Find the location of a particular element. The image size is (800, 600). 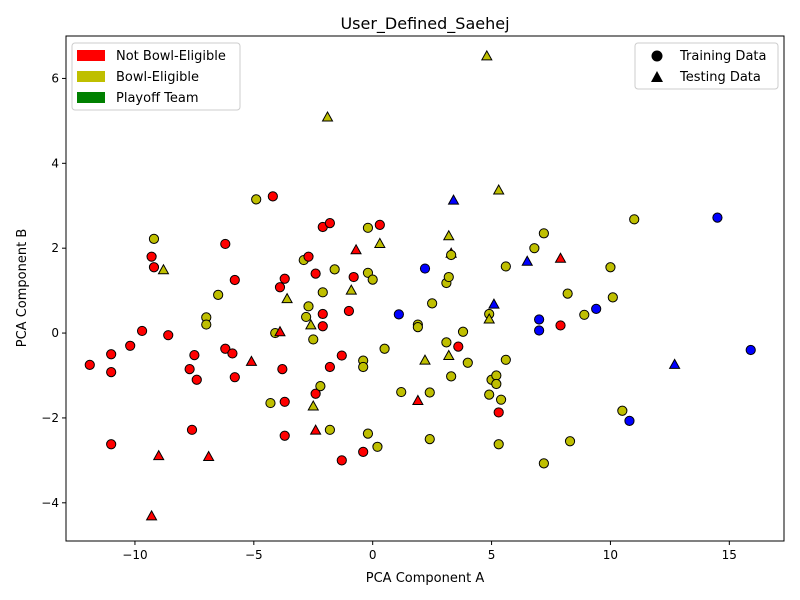

x-tick-label: 10 is located at coordinates (610, 555).